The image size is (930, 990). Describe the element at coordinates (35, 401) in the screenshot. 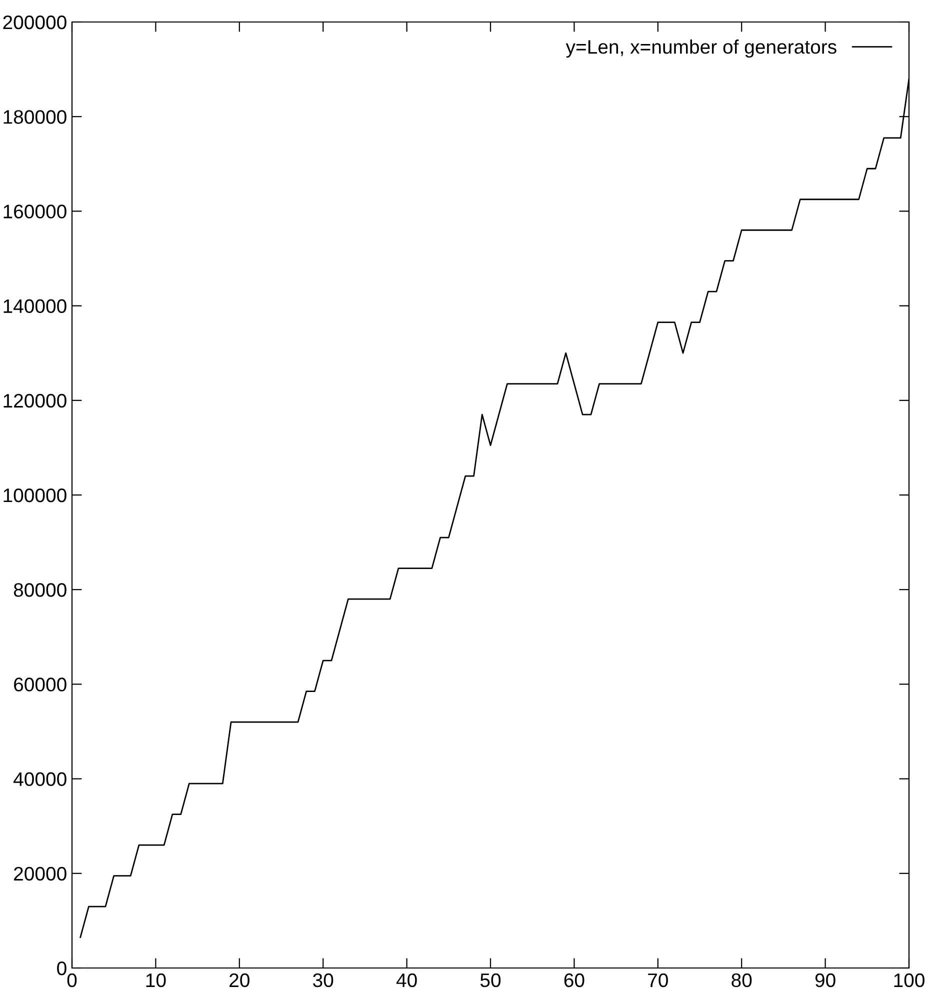

I see `y-tick-label: 120000` at that location.